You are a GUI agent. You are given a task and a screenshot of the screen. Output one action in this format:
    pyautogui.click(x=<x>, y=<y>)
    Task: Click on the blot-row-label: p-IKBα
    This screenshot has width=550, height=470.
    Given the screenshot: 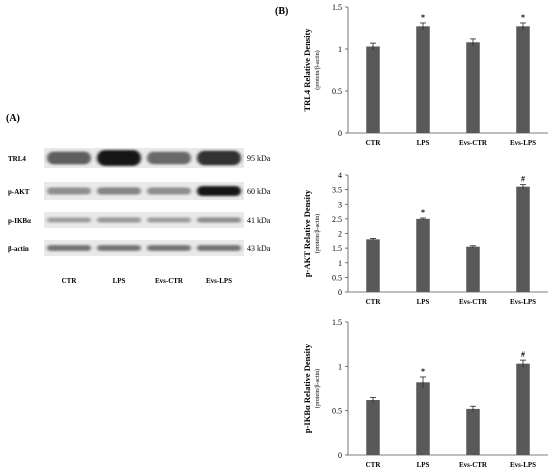 What is the action you would take?
    pyautogui.click(x=19, y=221)
    